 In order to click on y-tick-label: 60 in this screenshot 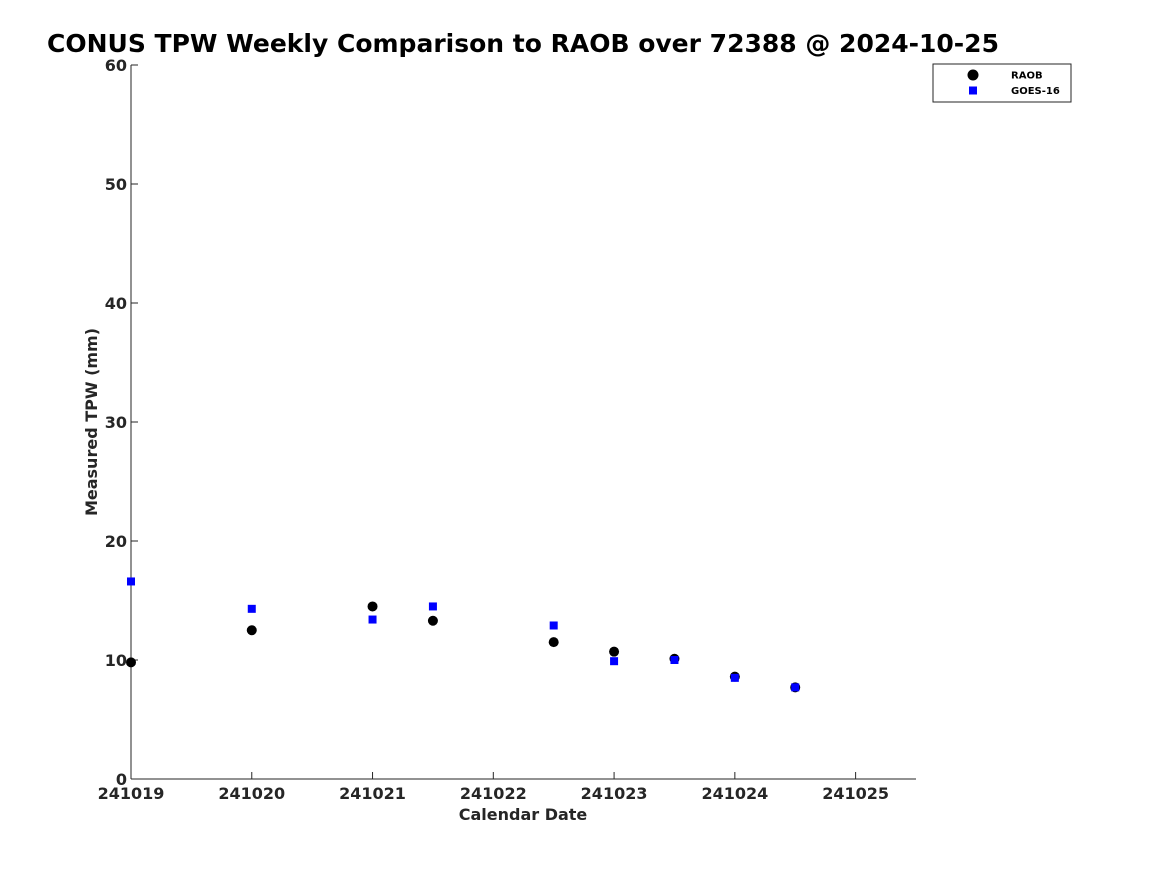, I will do `click(116, 65)`.